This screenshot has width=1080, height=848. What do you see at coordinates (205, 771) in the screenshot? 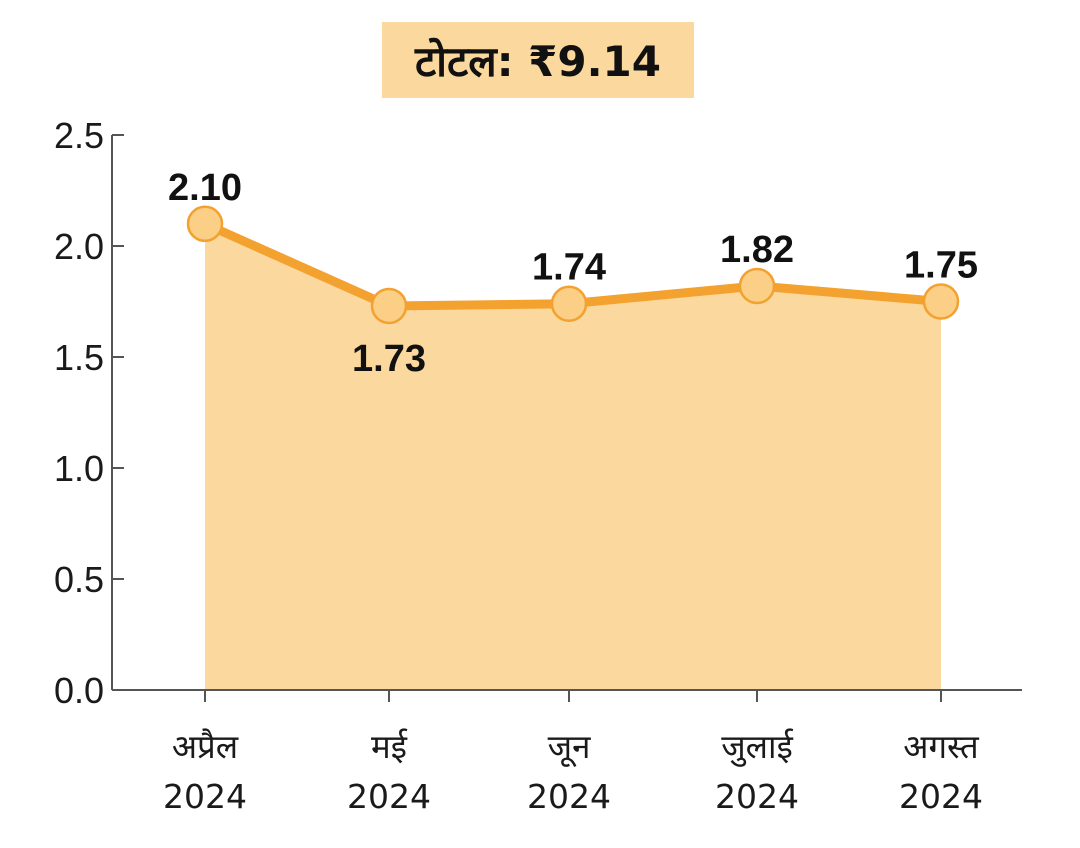
I see `x-tick-label: अप्रैल 2024` at bounding box center [205, 771].